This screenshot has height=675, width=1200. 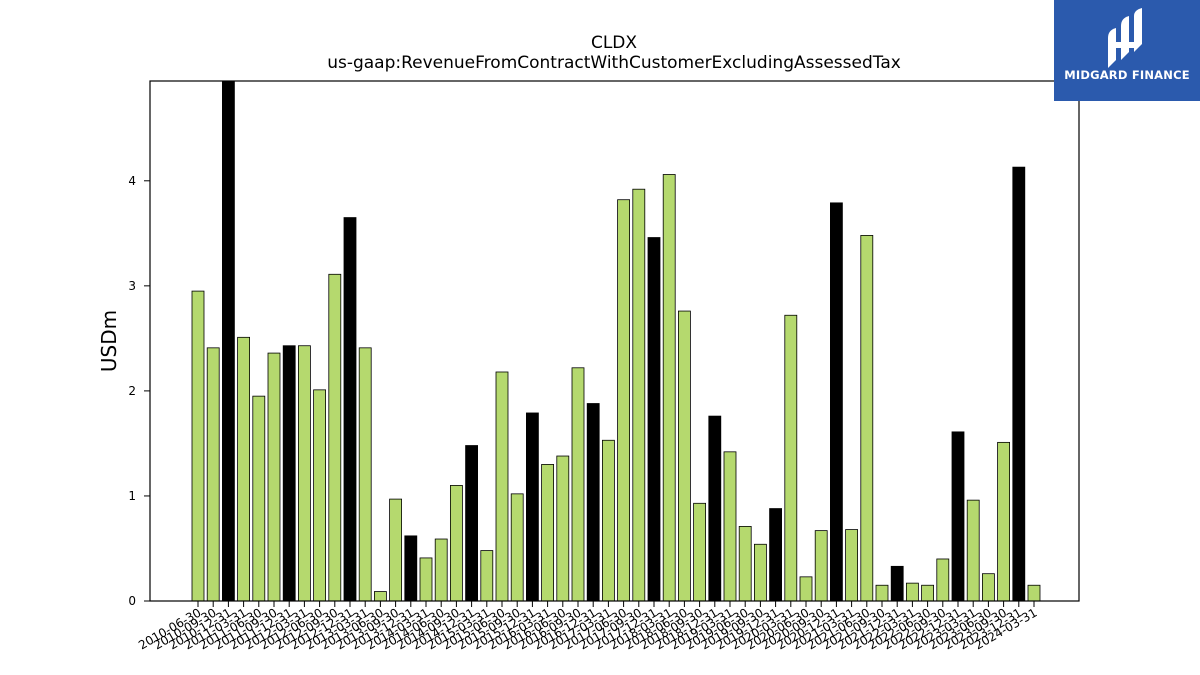 I want to click on brand-name: MIDGARD FINANCE, so click(x=1127, y=75).